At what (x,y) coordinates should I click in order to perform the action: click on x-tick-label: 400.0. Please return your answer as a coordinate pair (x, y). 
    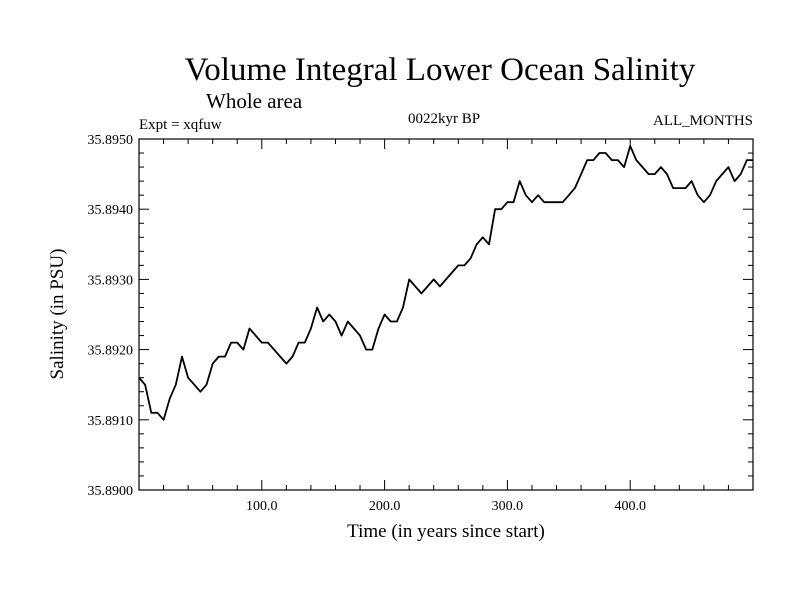
    Looking at the image, I should click on (630, 506).